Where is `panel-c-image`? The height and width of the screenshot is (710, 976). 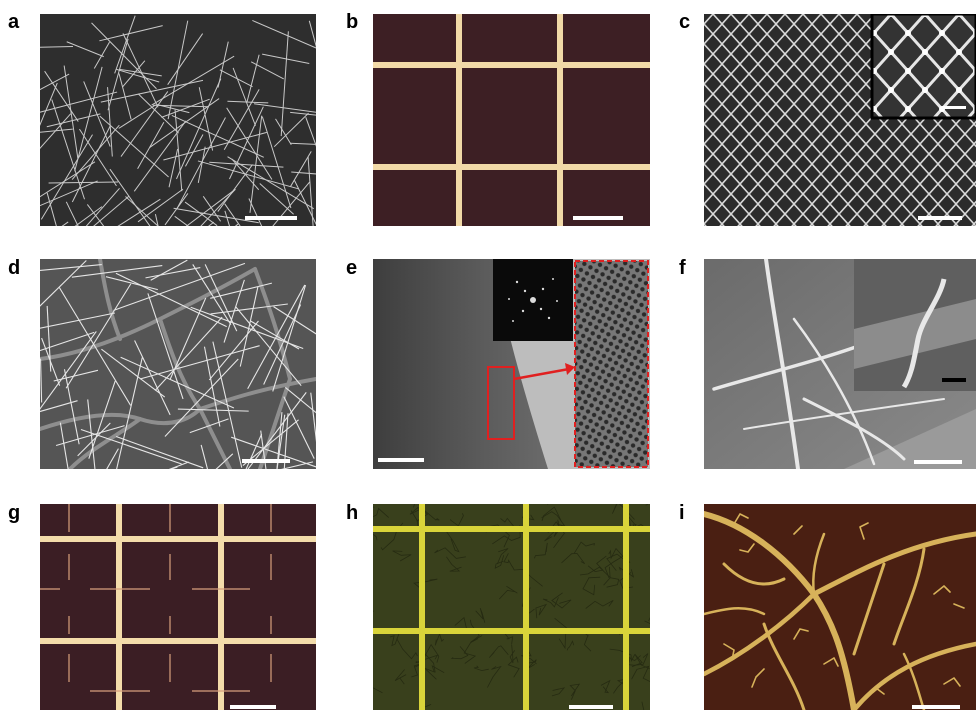 panel-c-image is located at coordinates (840, 120).